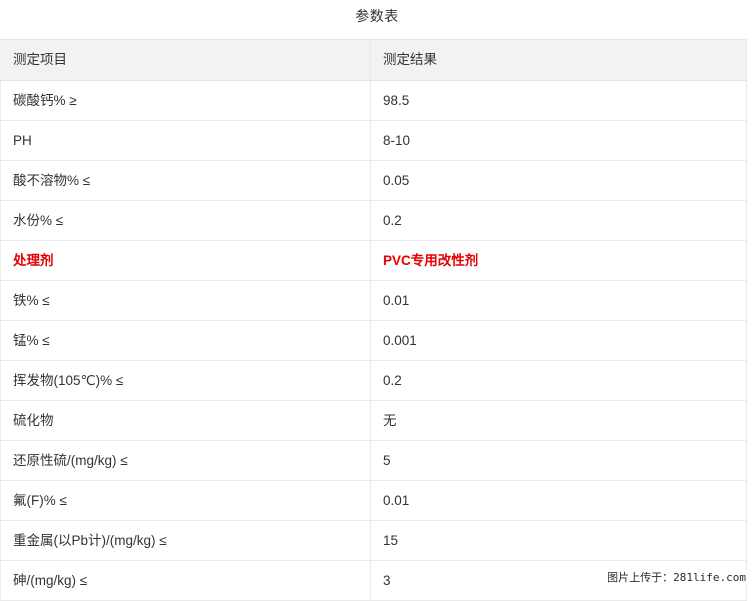  Describe the element at coordinates (558, 180) in the screenshot. I see `cell-measurement-result: 0.05` at that location.